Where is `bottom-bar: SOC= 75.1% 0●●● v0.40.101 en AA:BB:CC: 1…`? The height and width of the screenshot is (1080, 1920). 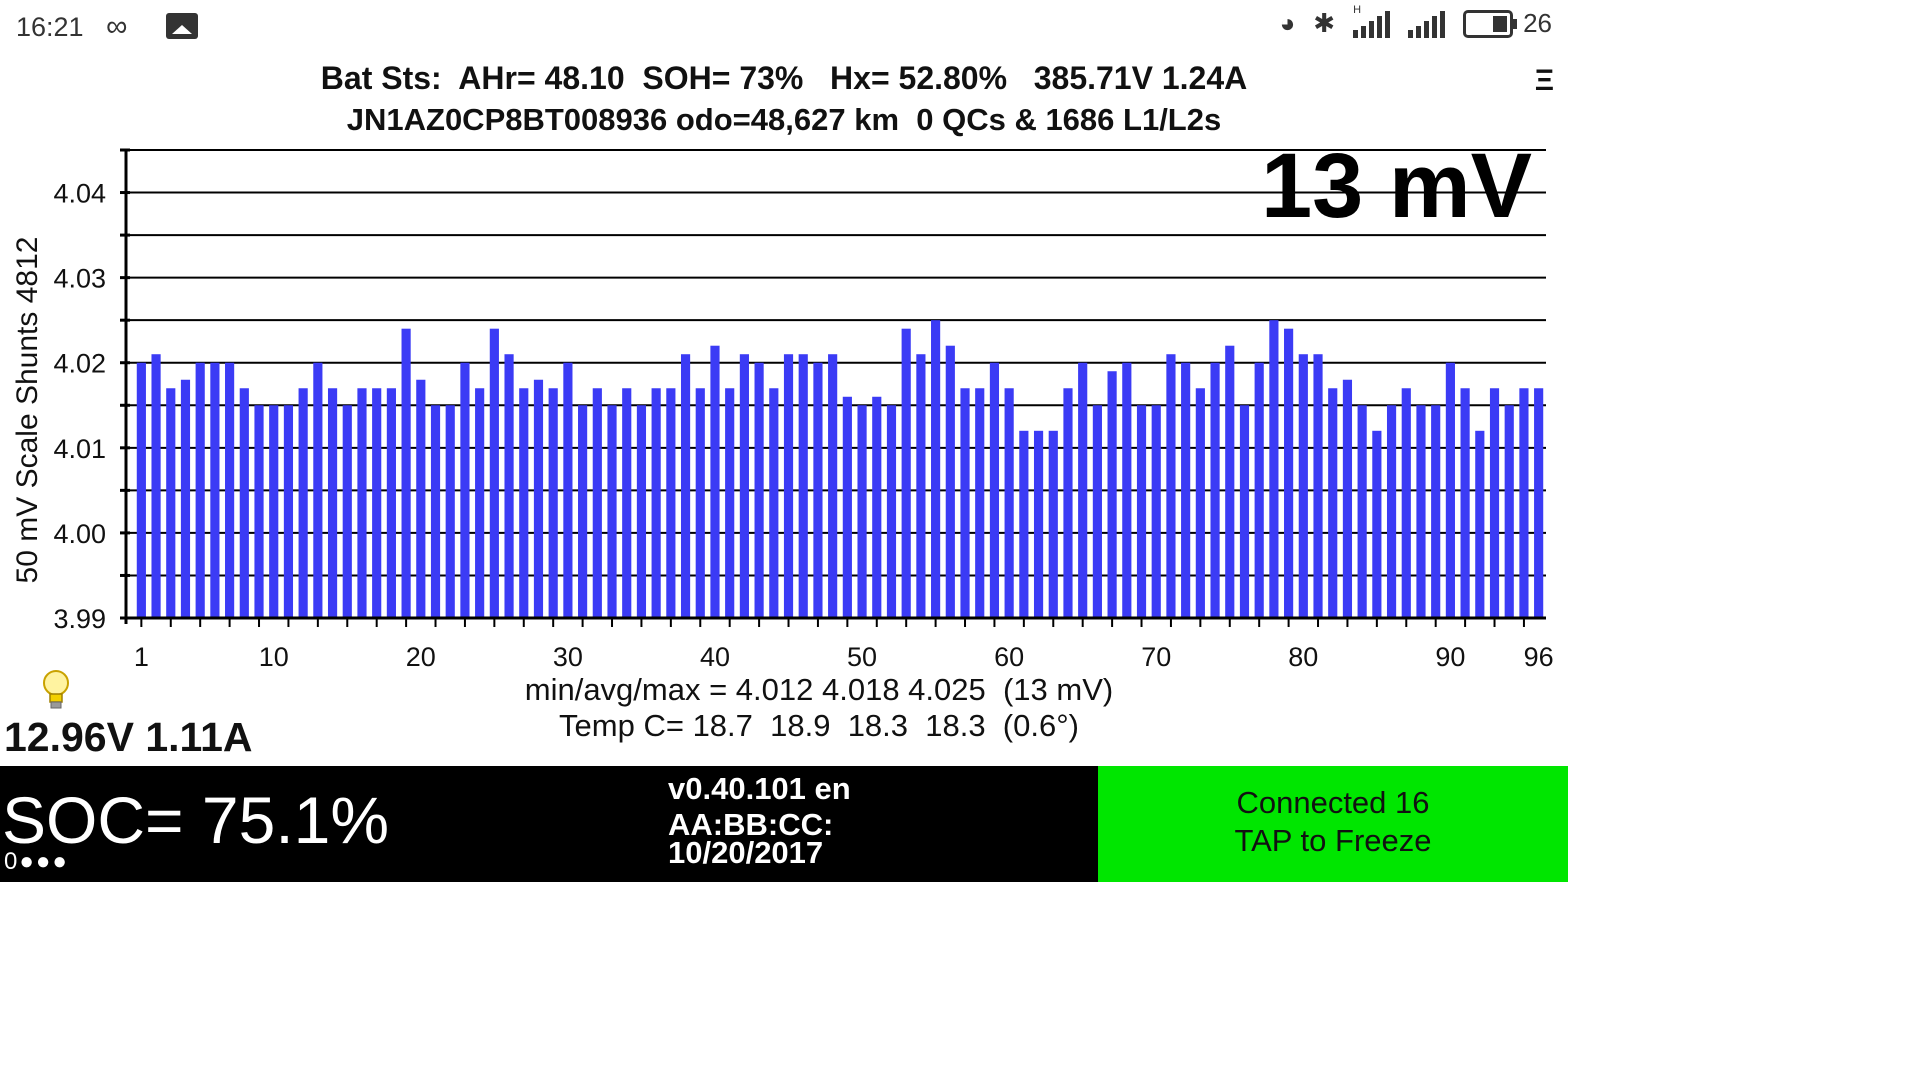 bottom-bar: SOC= 75.1% 0●●● v0.40.101 en AA:BB:CC: 1… is located at coordinates (784, 824).